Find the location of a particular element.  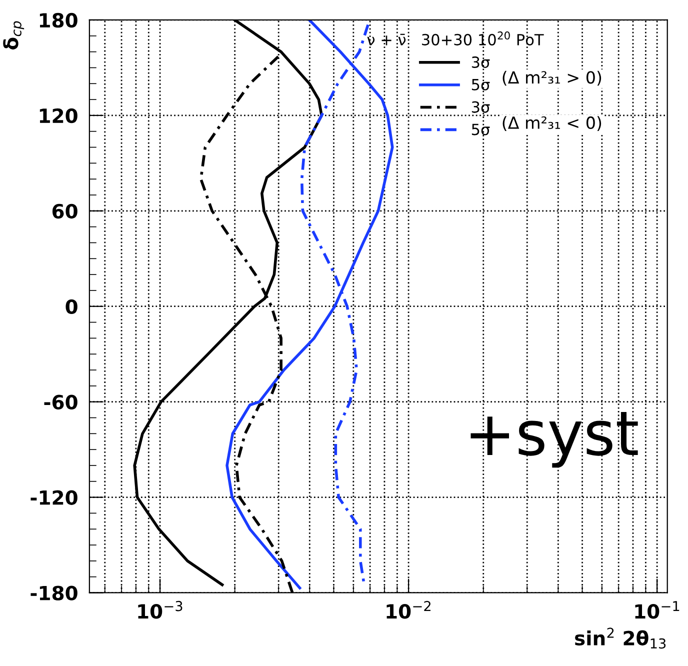

y-tick-label: -60 is located at coordinates (61, 402).